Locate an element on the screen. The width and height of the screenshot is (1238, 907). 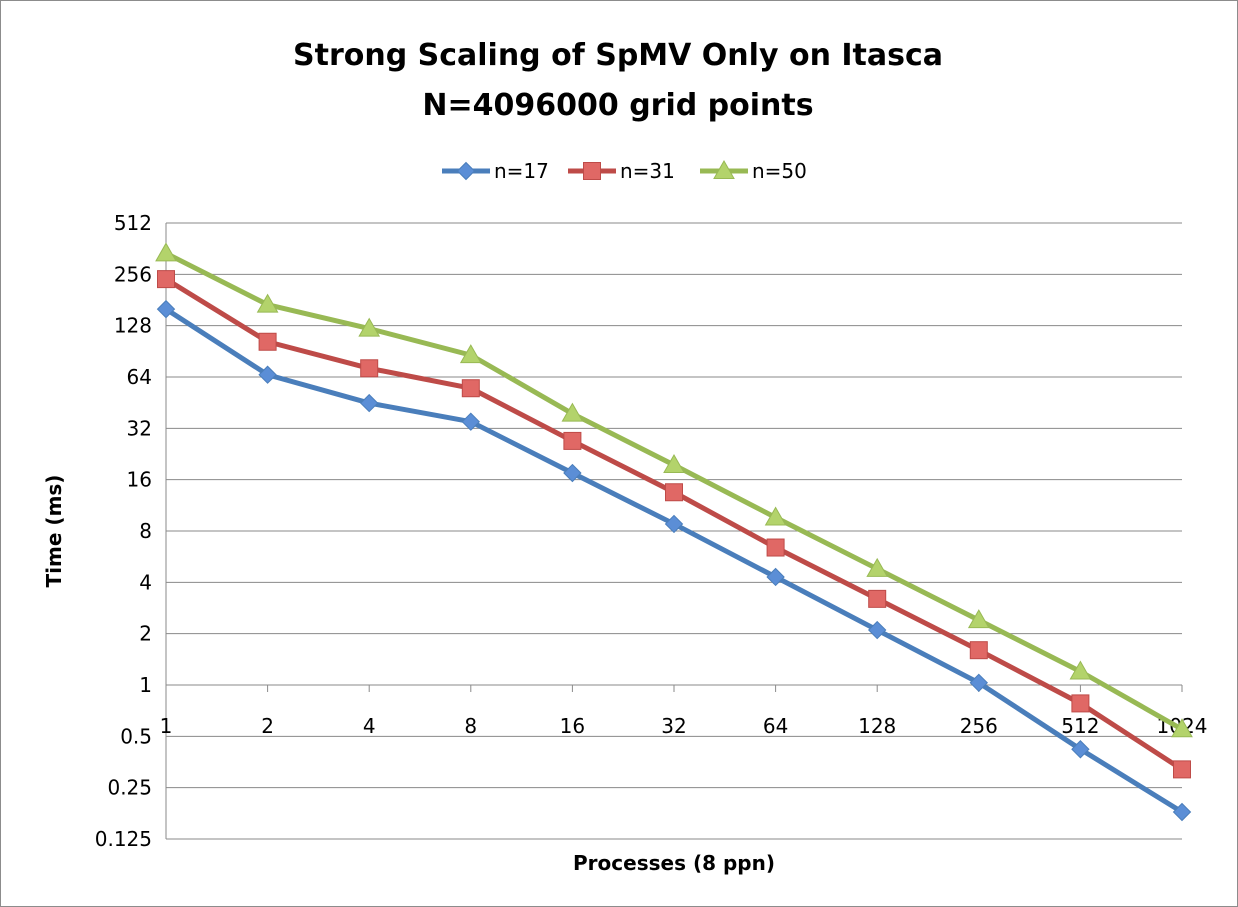
y-tick-label-1: 1 is located at coordinates (145, 685).